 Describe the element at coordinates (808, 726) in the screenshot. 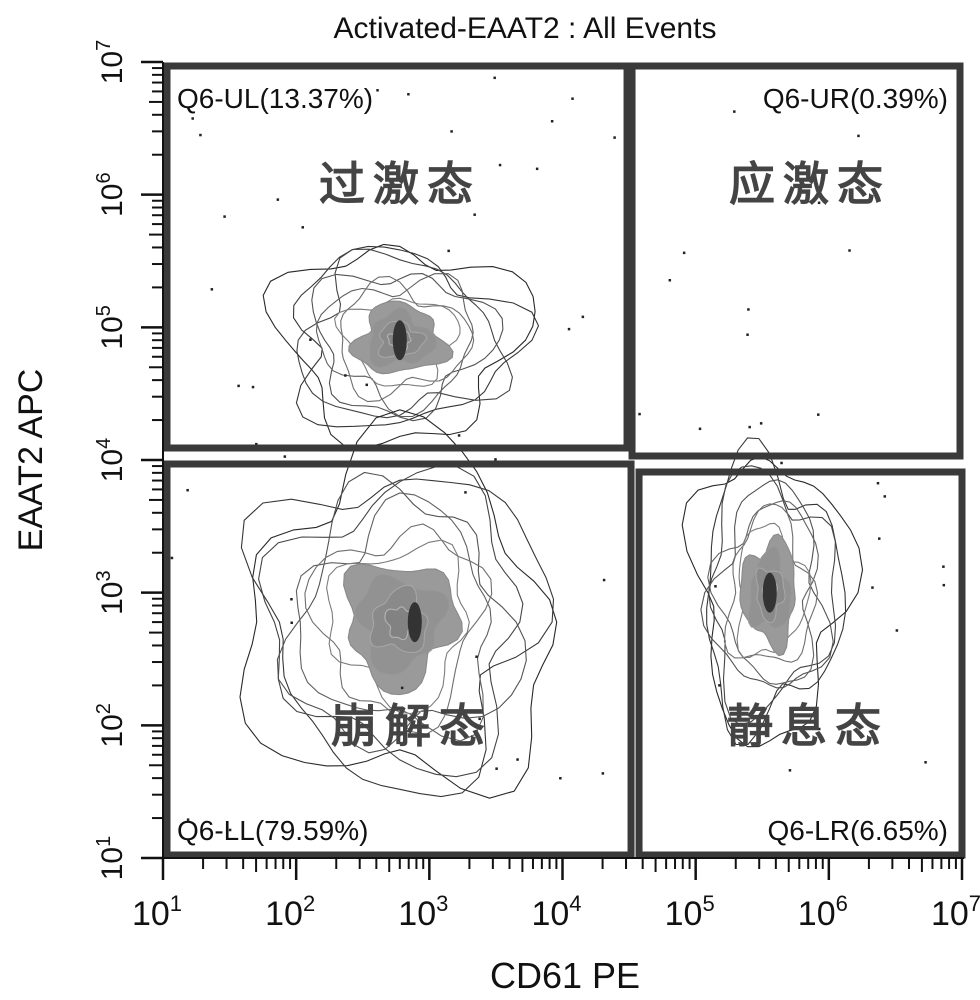

I see `quadrant-state-lr: 静息态` at that location.